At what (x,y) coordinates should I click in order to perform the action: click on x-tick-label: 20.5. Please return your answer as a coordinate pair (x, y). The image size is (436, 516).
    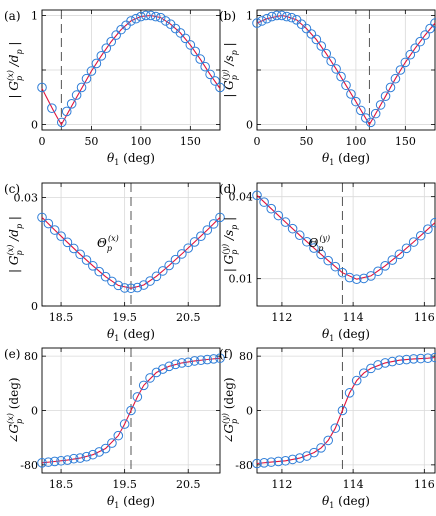
    Looking at the image, I should click on (188, 484).